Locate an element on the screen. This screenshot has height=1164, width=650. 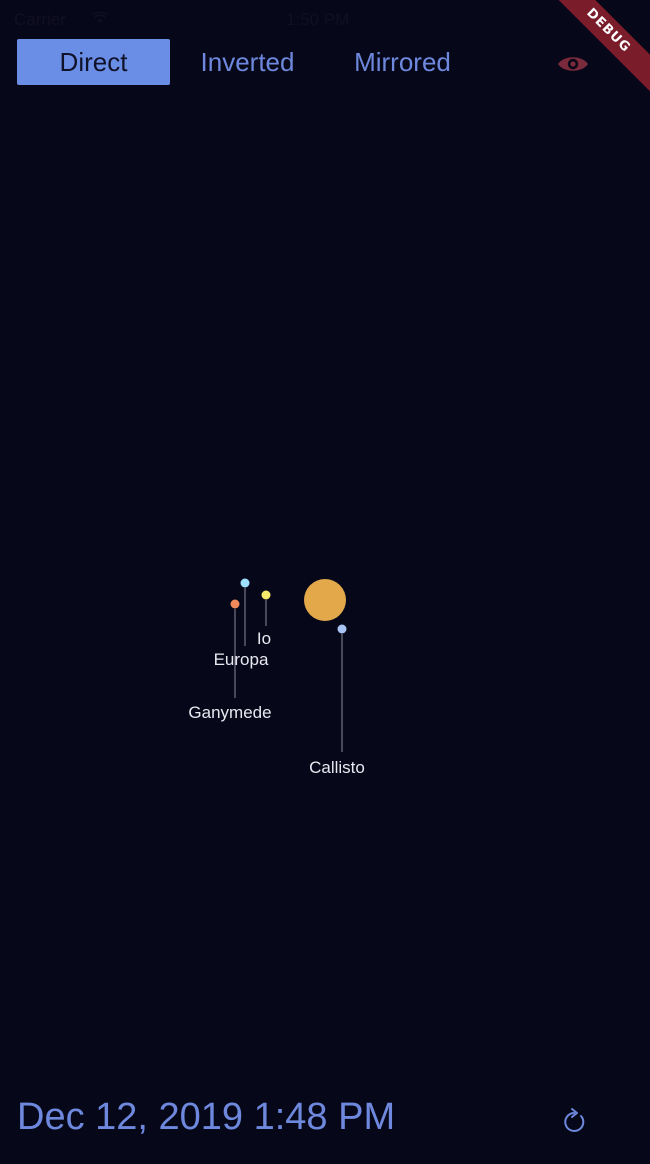
jupiter is located at coordinates (325, 600).